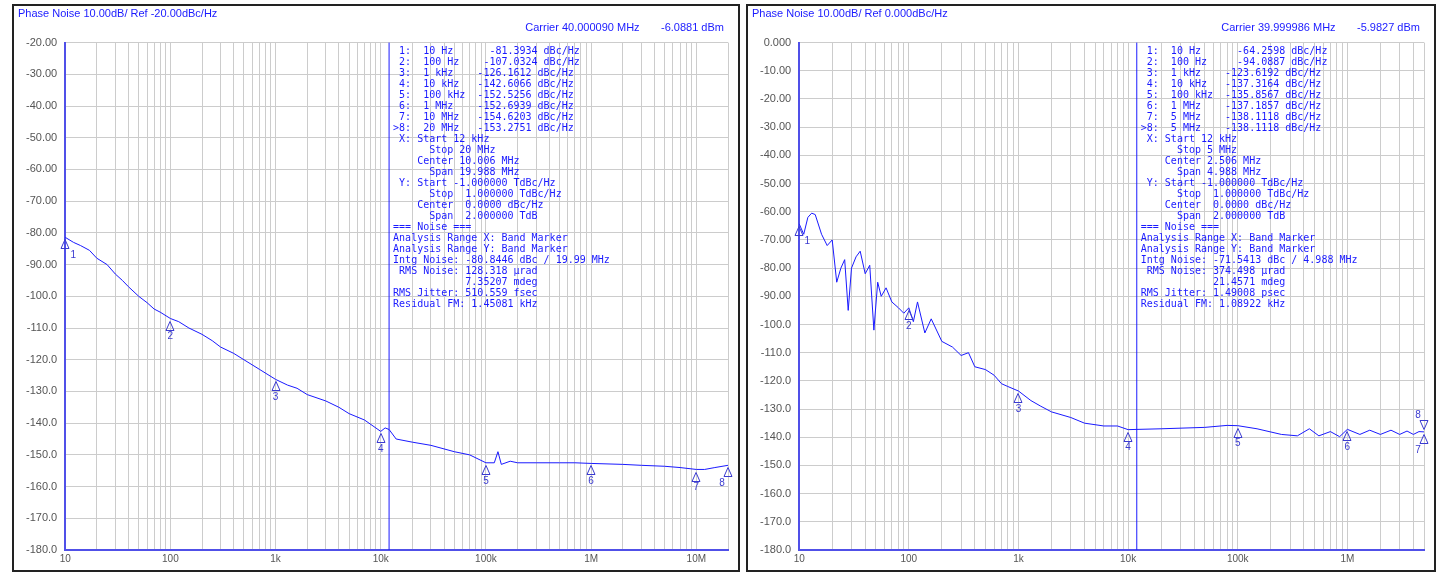 Image resolution: width=1440 pixels, height=577 pixels. What do you see at coordinates (1347, 558) in the screenshot?
I see `x-tick-label: 1M` at bounding box center [1347, 558].